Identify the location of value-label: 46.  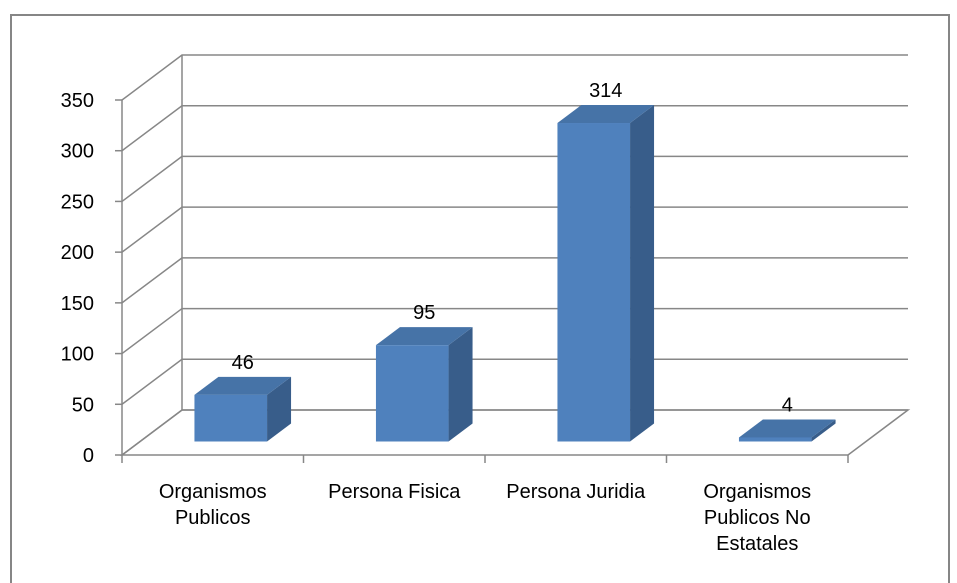
(243, 363).